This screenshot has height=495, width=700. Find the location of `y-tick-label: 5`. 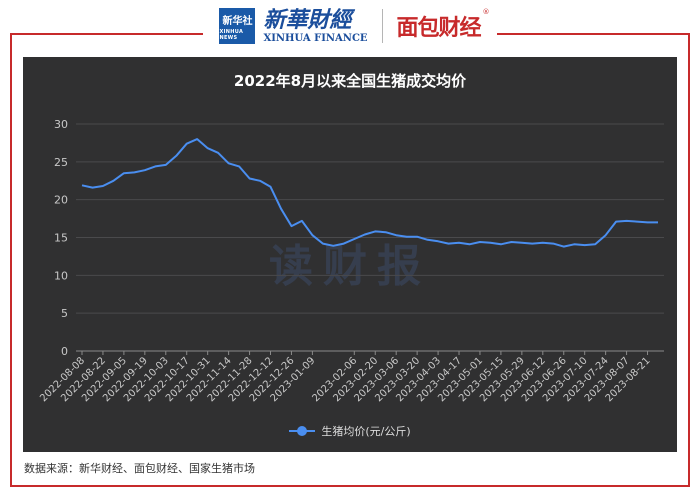

y-tick-label: 5 is located at coordinates (64, 313).